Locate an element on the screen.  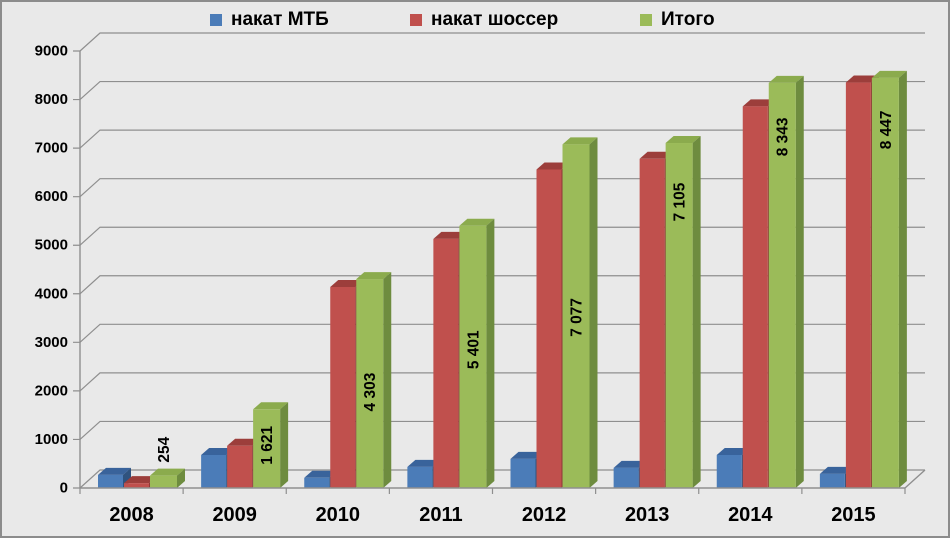
data-label-2014: 8 343 is located at coordinates (783, 136).